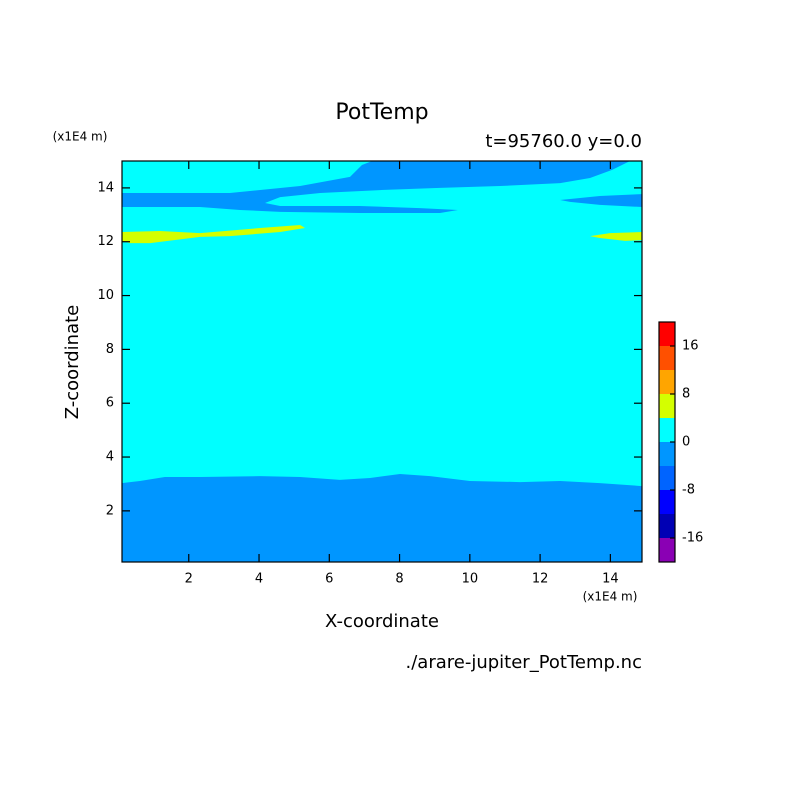 The image size is (804, 808). I want to click on x-tick-label: 8, so click(399, 579).